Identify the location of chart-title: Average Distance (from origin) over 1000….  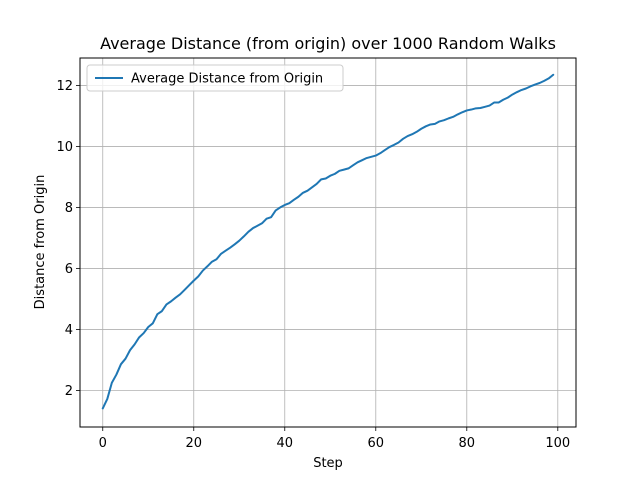
(328, 43).